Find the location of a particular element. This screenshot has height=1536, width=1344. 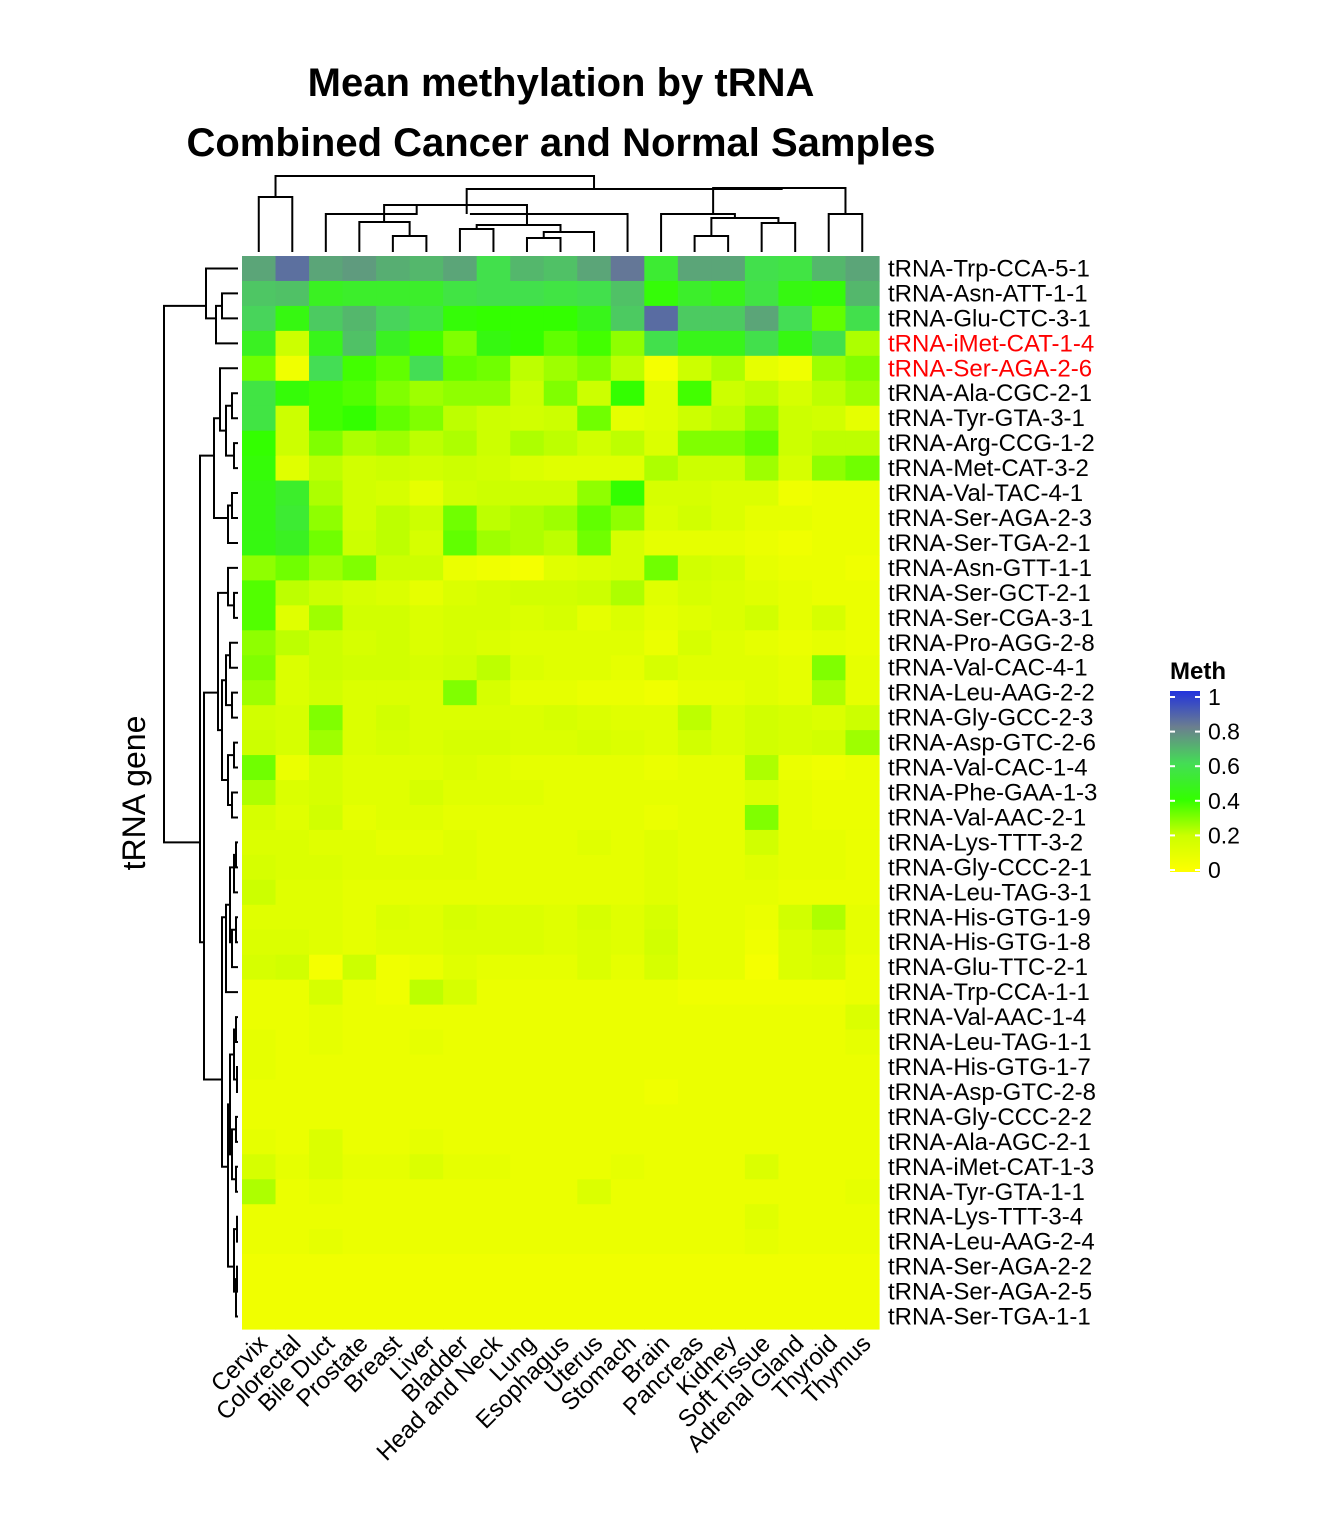

row-label: tRNA-Ser-AGA-2-2 is located at coordinates (990, 1267).